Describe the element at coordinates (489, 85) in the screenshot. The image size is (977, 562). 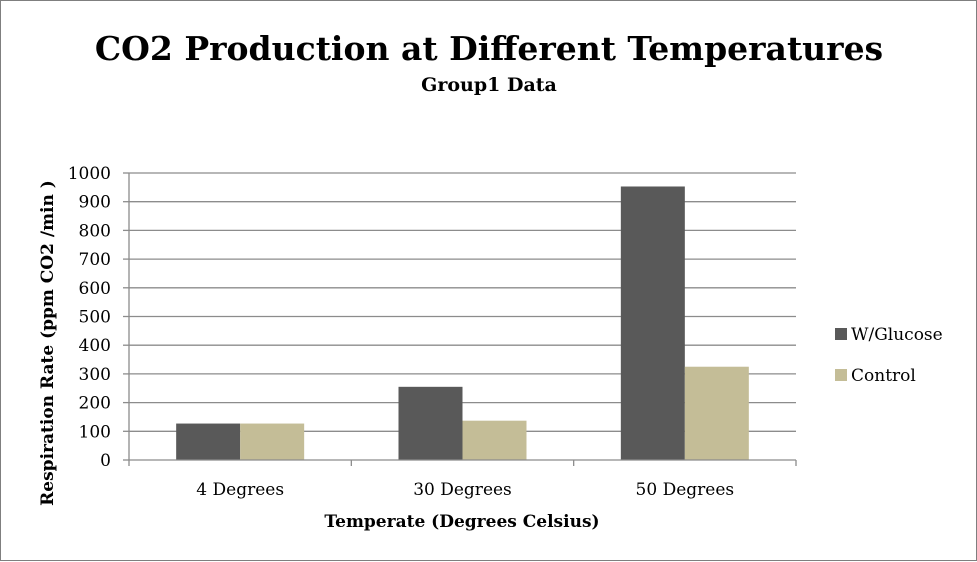
I see `chart-subtitle: Group1 Data` at that location.